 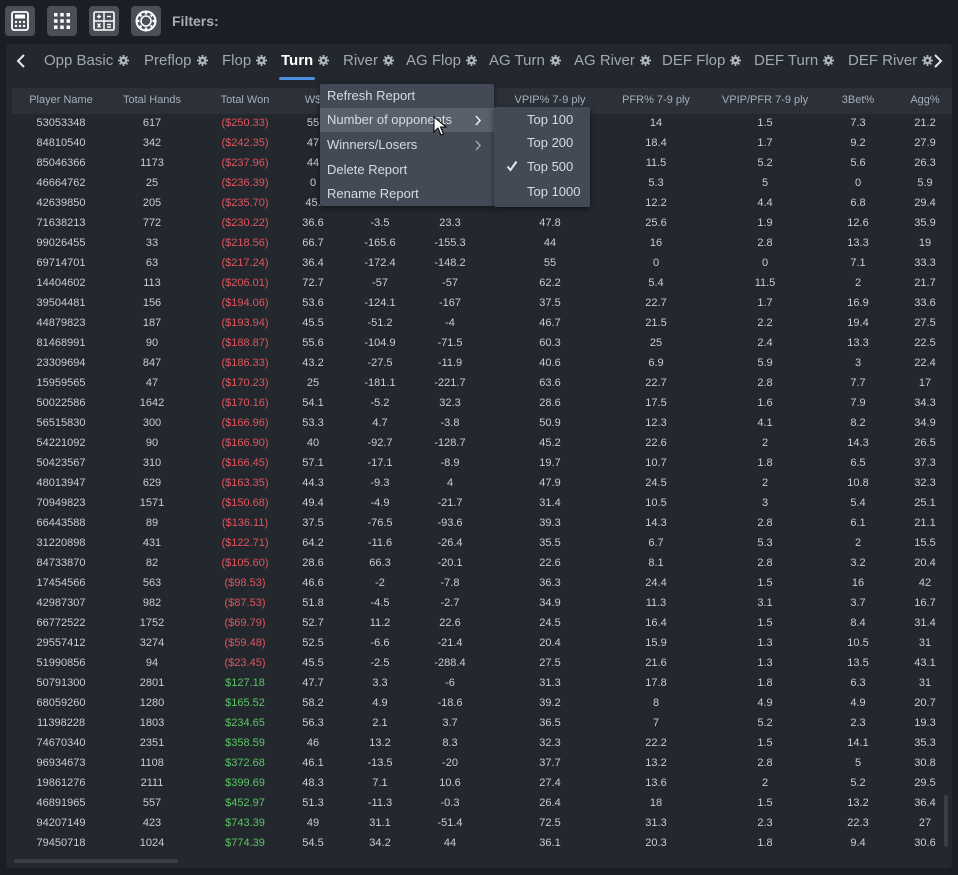 What do you see at coordinates (146, 21) in the screenshot?
I see `poker-chip-icon` at bounding box center [146, 21].